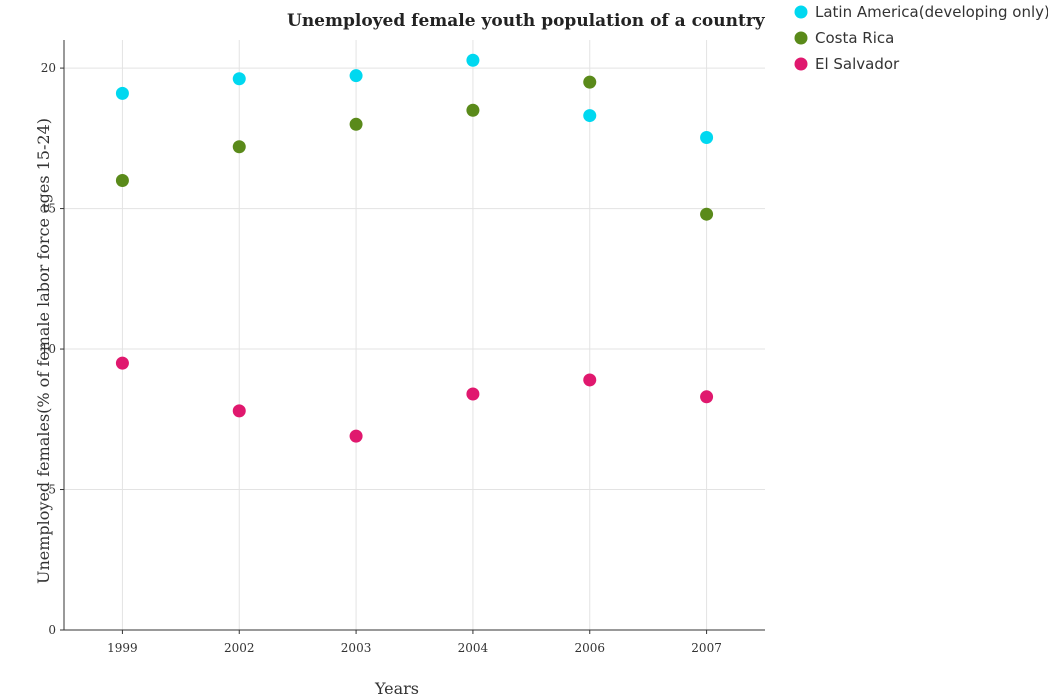 The width and height of the screenshot is (1048, 700). I want to click on point-el-salvador-2007, so click(707, 397).